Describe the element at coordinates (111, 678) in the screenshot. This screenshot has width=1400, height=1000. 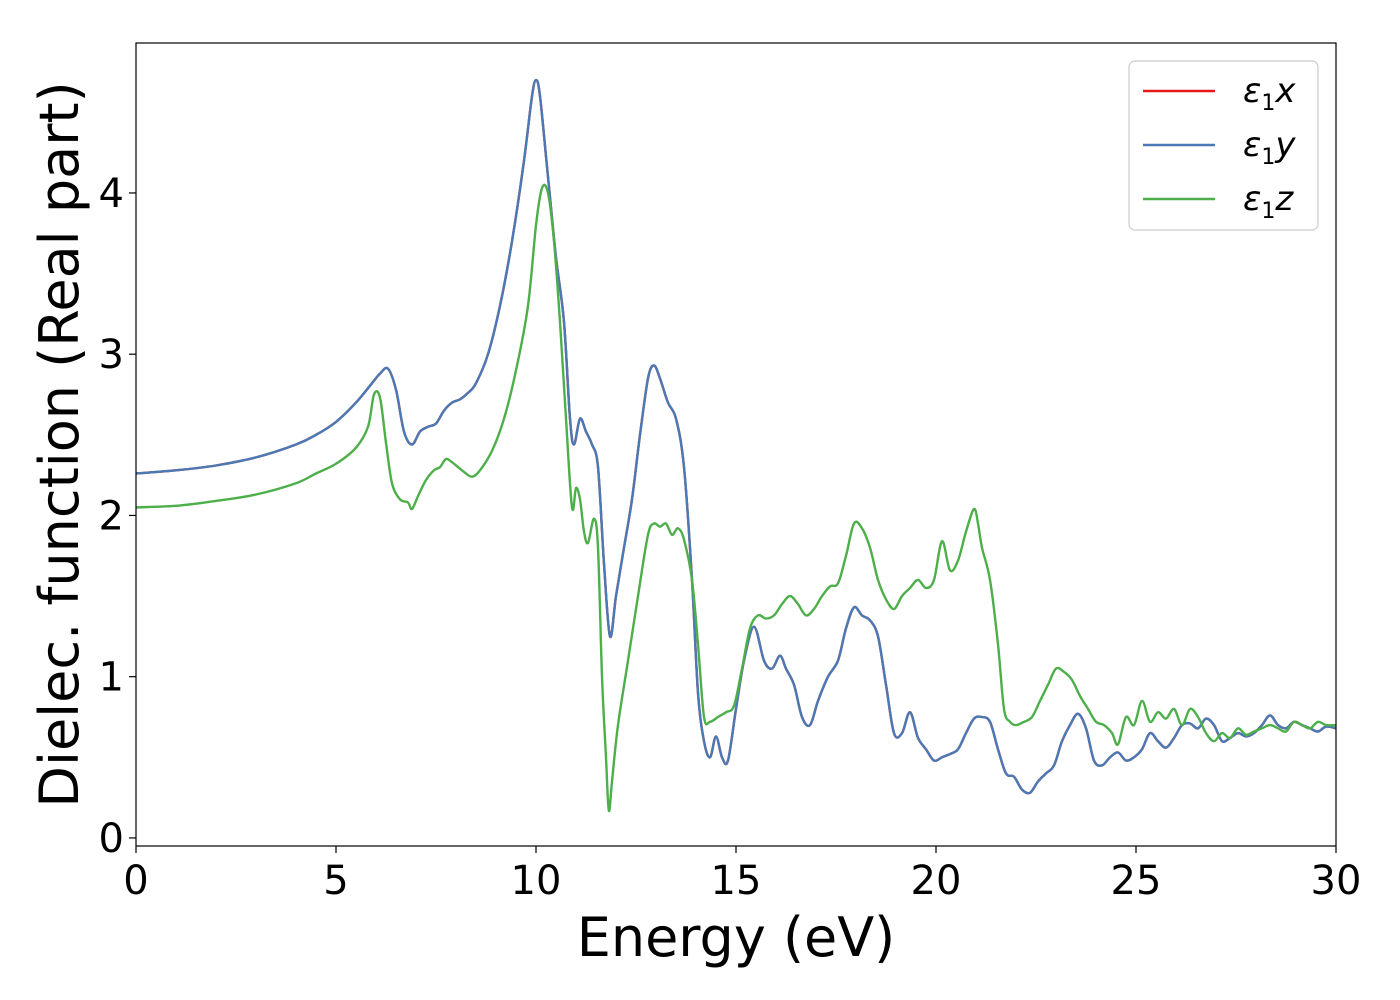
I see `y-tick-label: 1` at that location.